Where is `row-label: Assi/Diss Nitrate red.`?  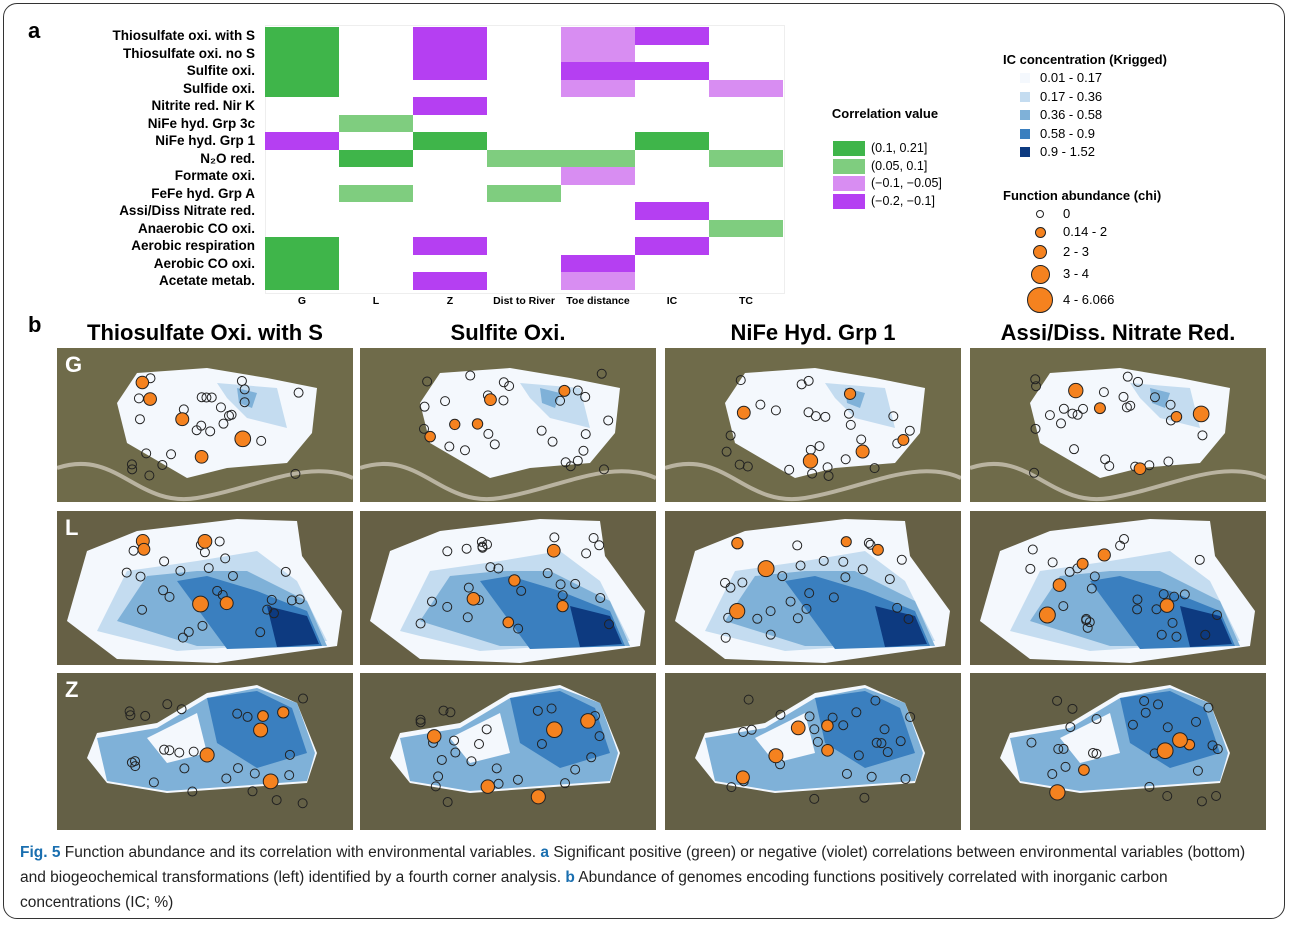 row-label: Assi/Diss Nitrate red. is located at coordinates (187, 210).